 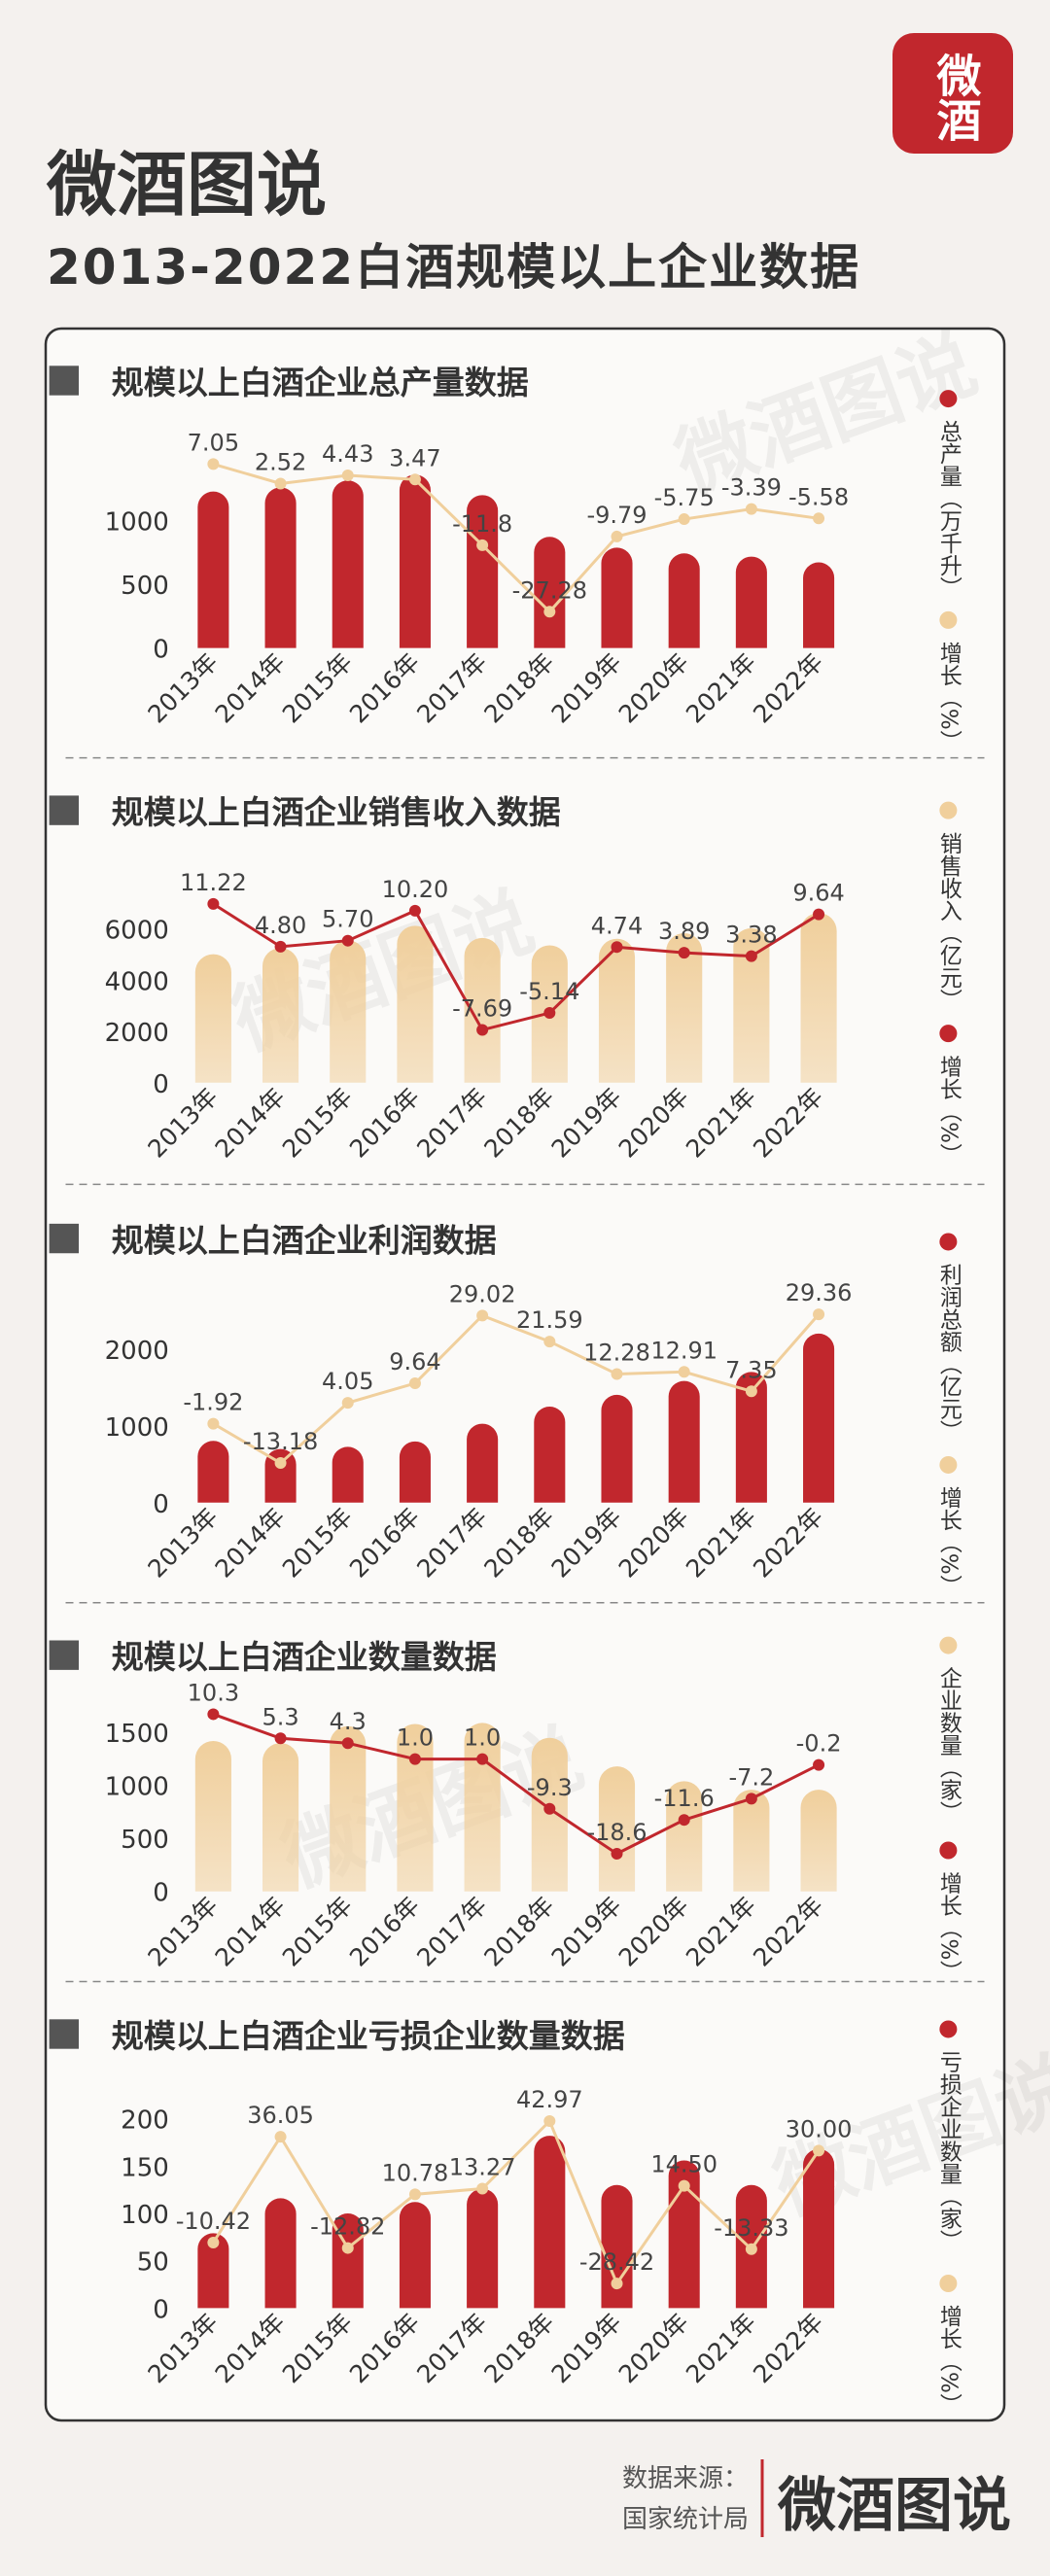 I want to click on chart-title: 规模以上白酒企业销售收入数据, so click(x=336, y=812).